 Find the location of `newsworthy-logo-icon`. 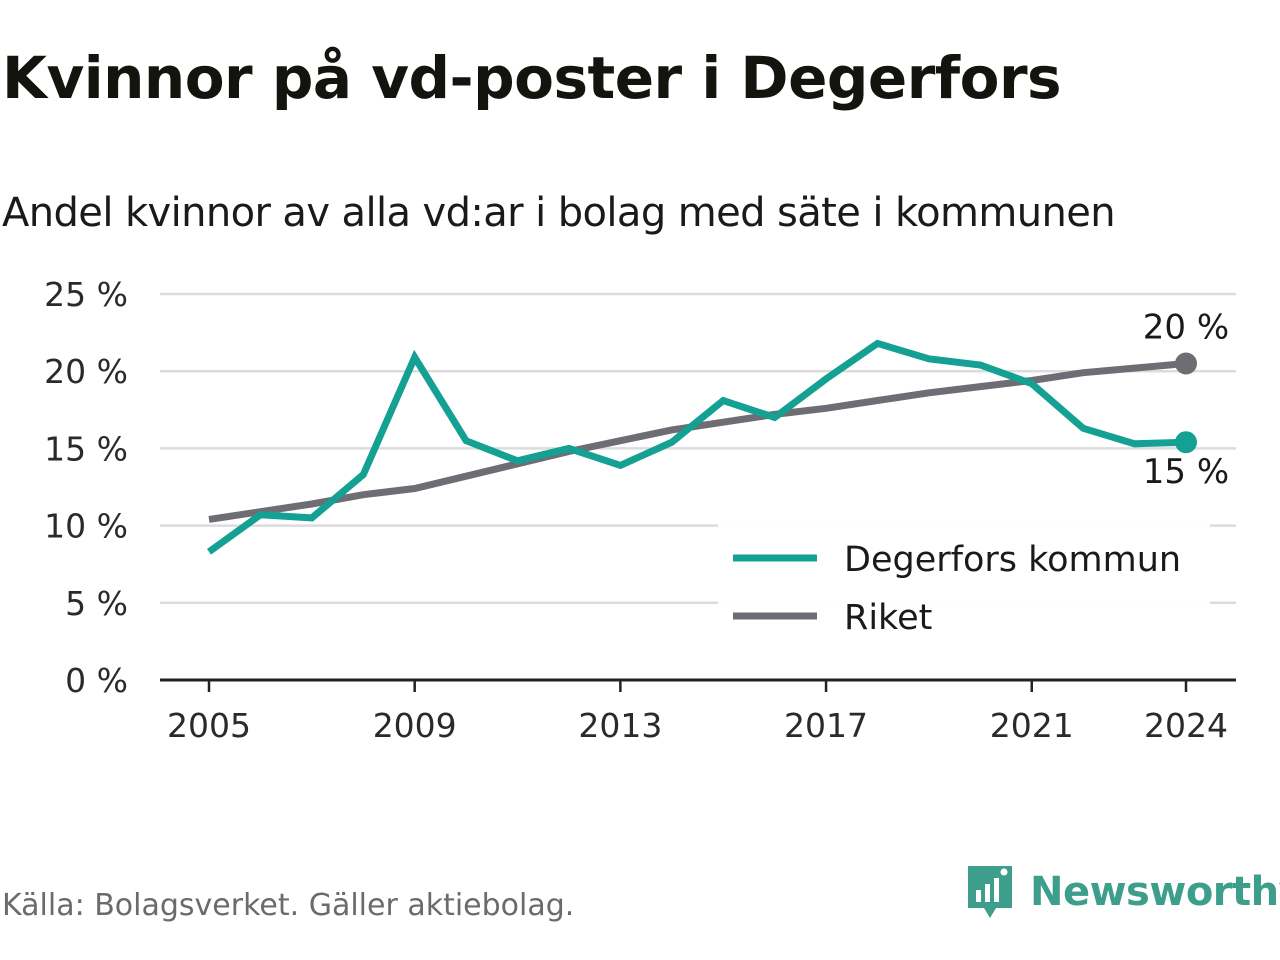

newsworthy-logo-icon is located at coordinates (990, 892).